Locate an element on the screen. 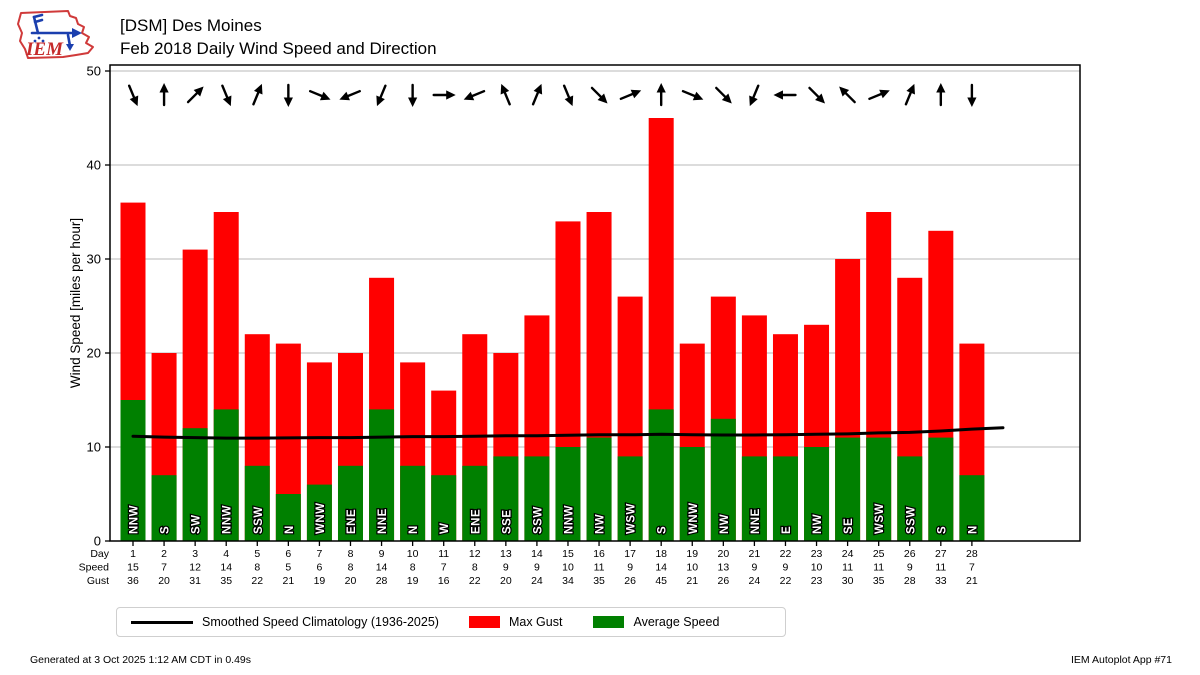 This screenshot has width=1200, height=675. direction-label-day-27: S is located at coordinates (942, 530).